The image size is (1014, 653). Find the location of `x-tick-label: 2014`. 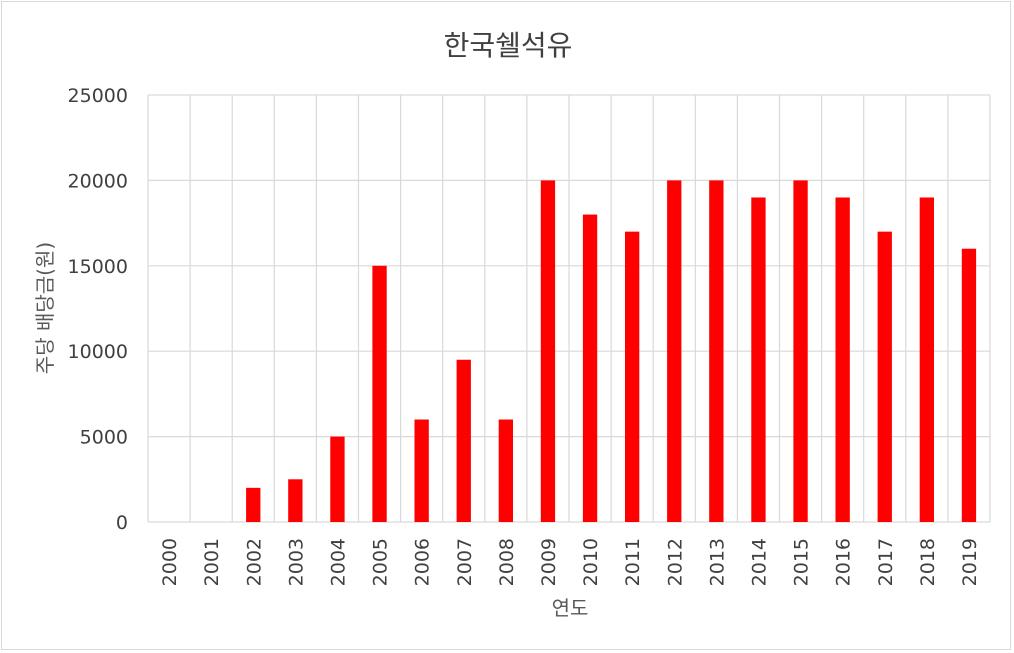

x-tick-label: 2014 is located at coordinates (759, 562).